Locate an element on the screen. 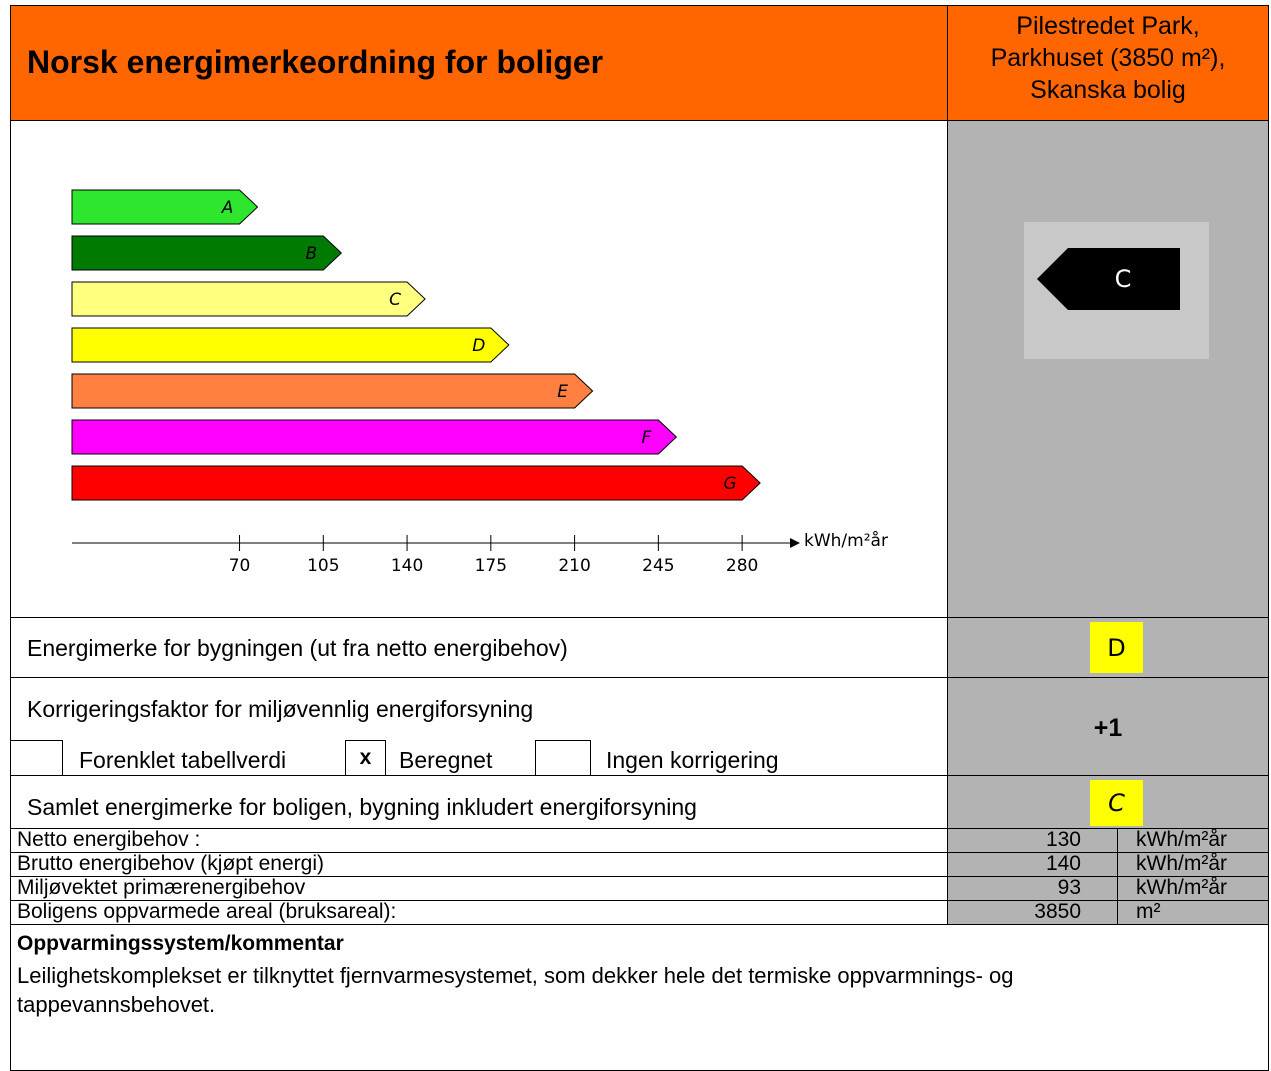 The image size is (1271, 1071). row-value-cell: D is located at coordinates (1108, 647).